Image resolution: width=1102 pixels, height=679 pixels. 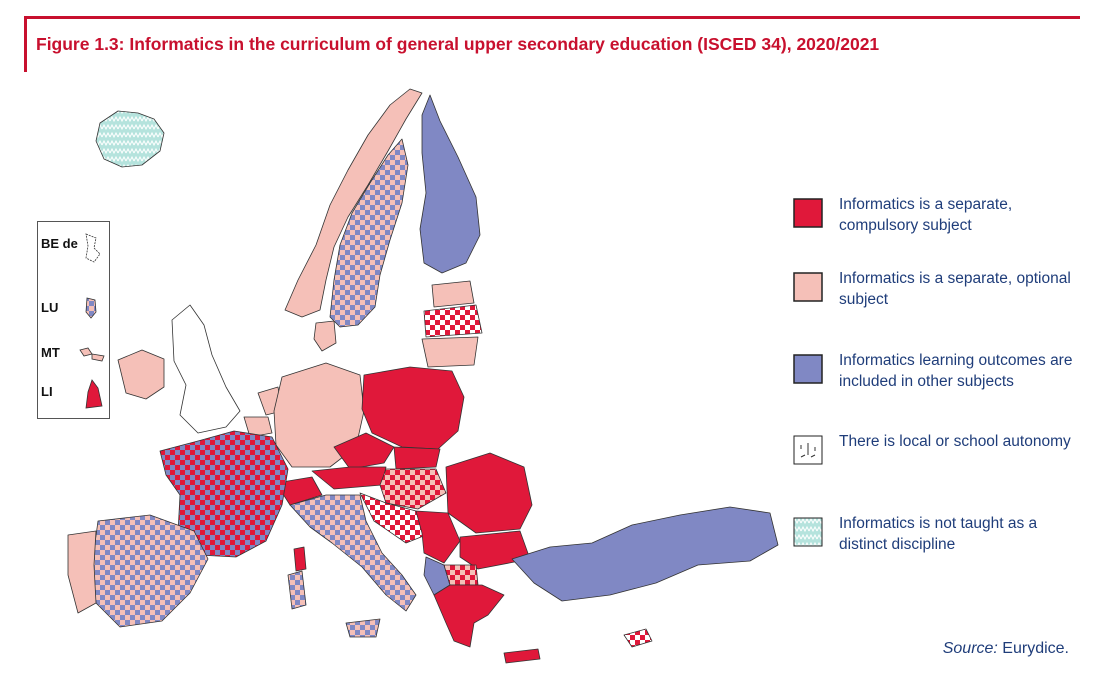 What do you see at coordinates (325, 336) in the screenshot?
I see `region-denmark` at bounding box center [325, 336].